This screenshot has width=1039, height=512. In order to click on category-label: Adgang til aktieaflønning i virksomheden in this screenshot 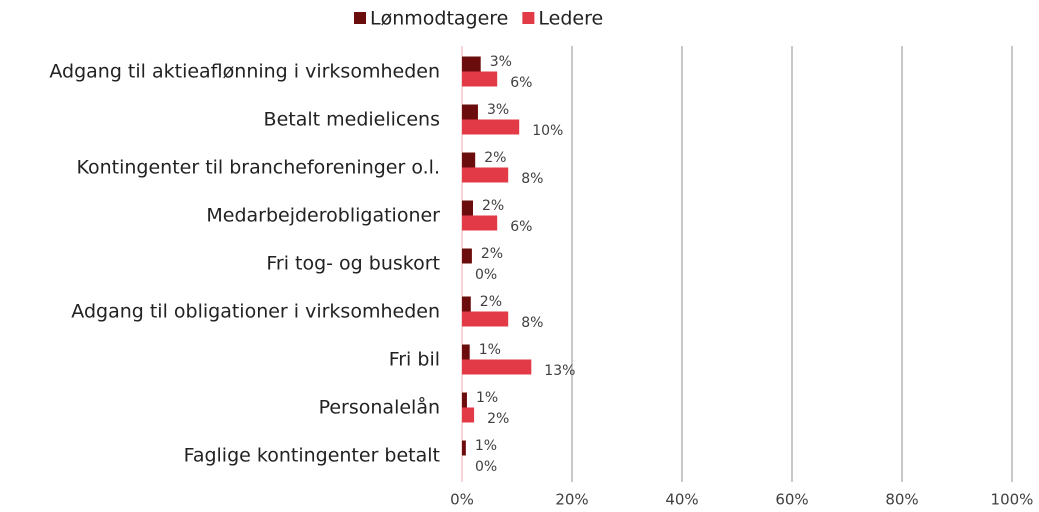, I will do `click(244, 72)`.